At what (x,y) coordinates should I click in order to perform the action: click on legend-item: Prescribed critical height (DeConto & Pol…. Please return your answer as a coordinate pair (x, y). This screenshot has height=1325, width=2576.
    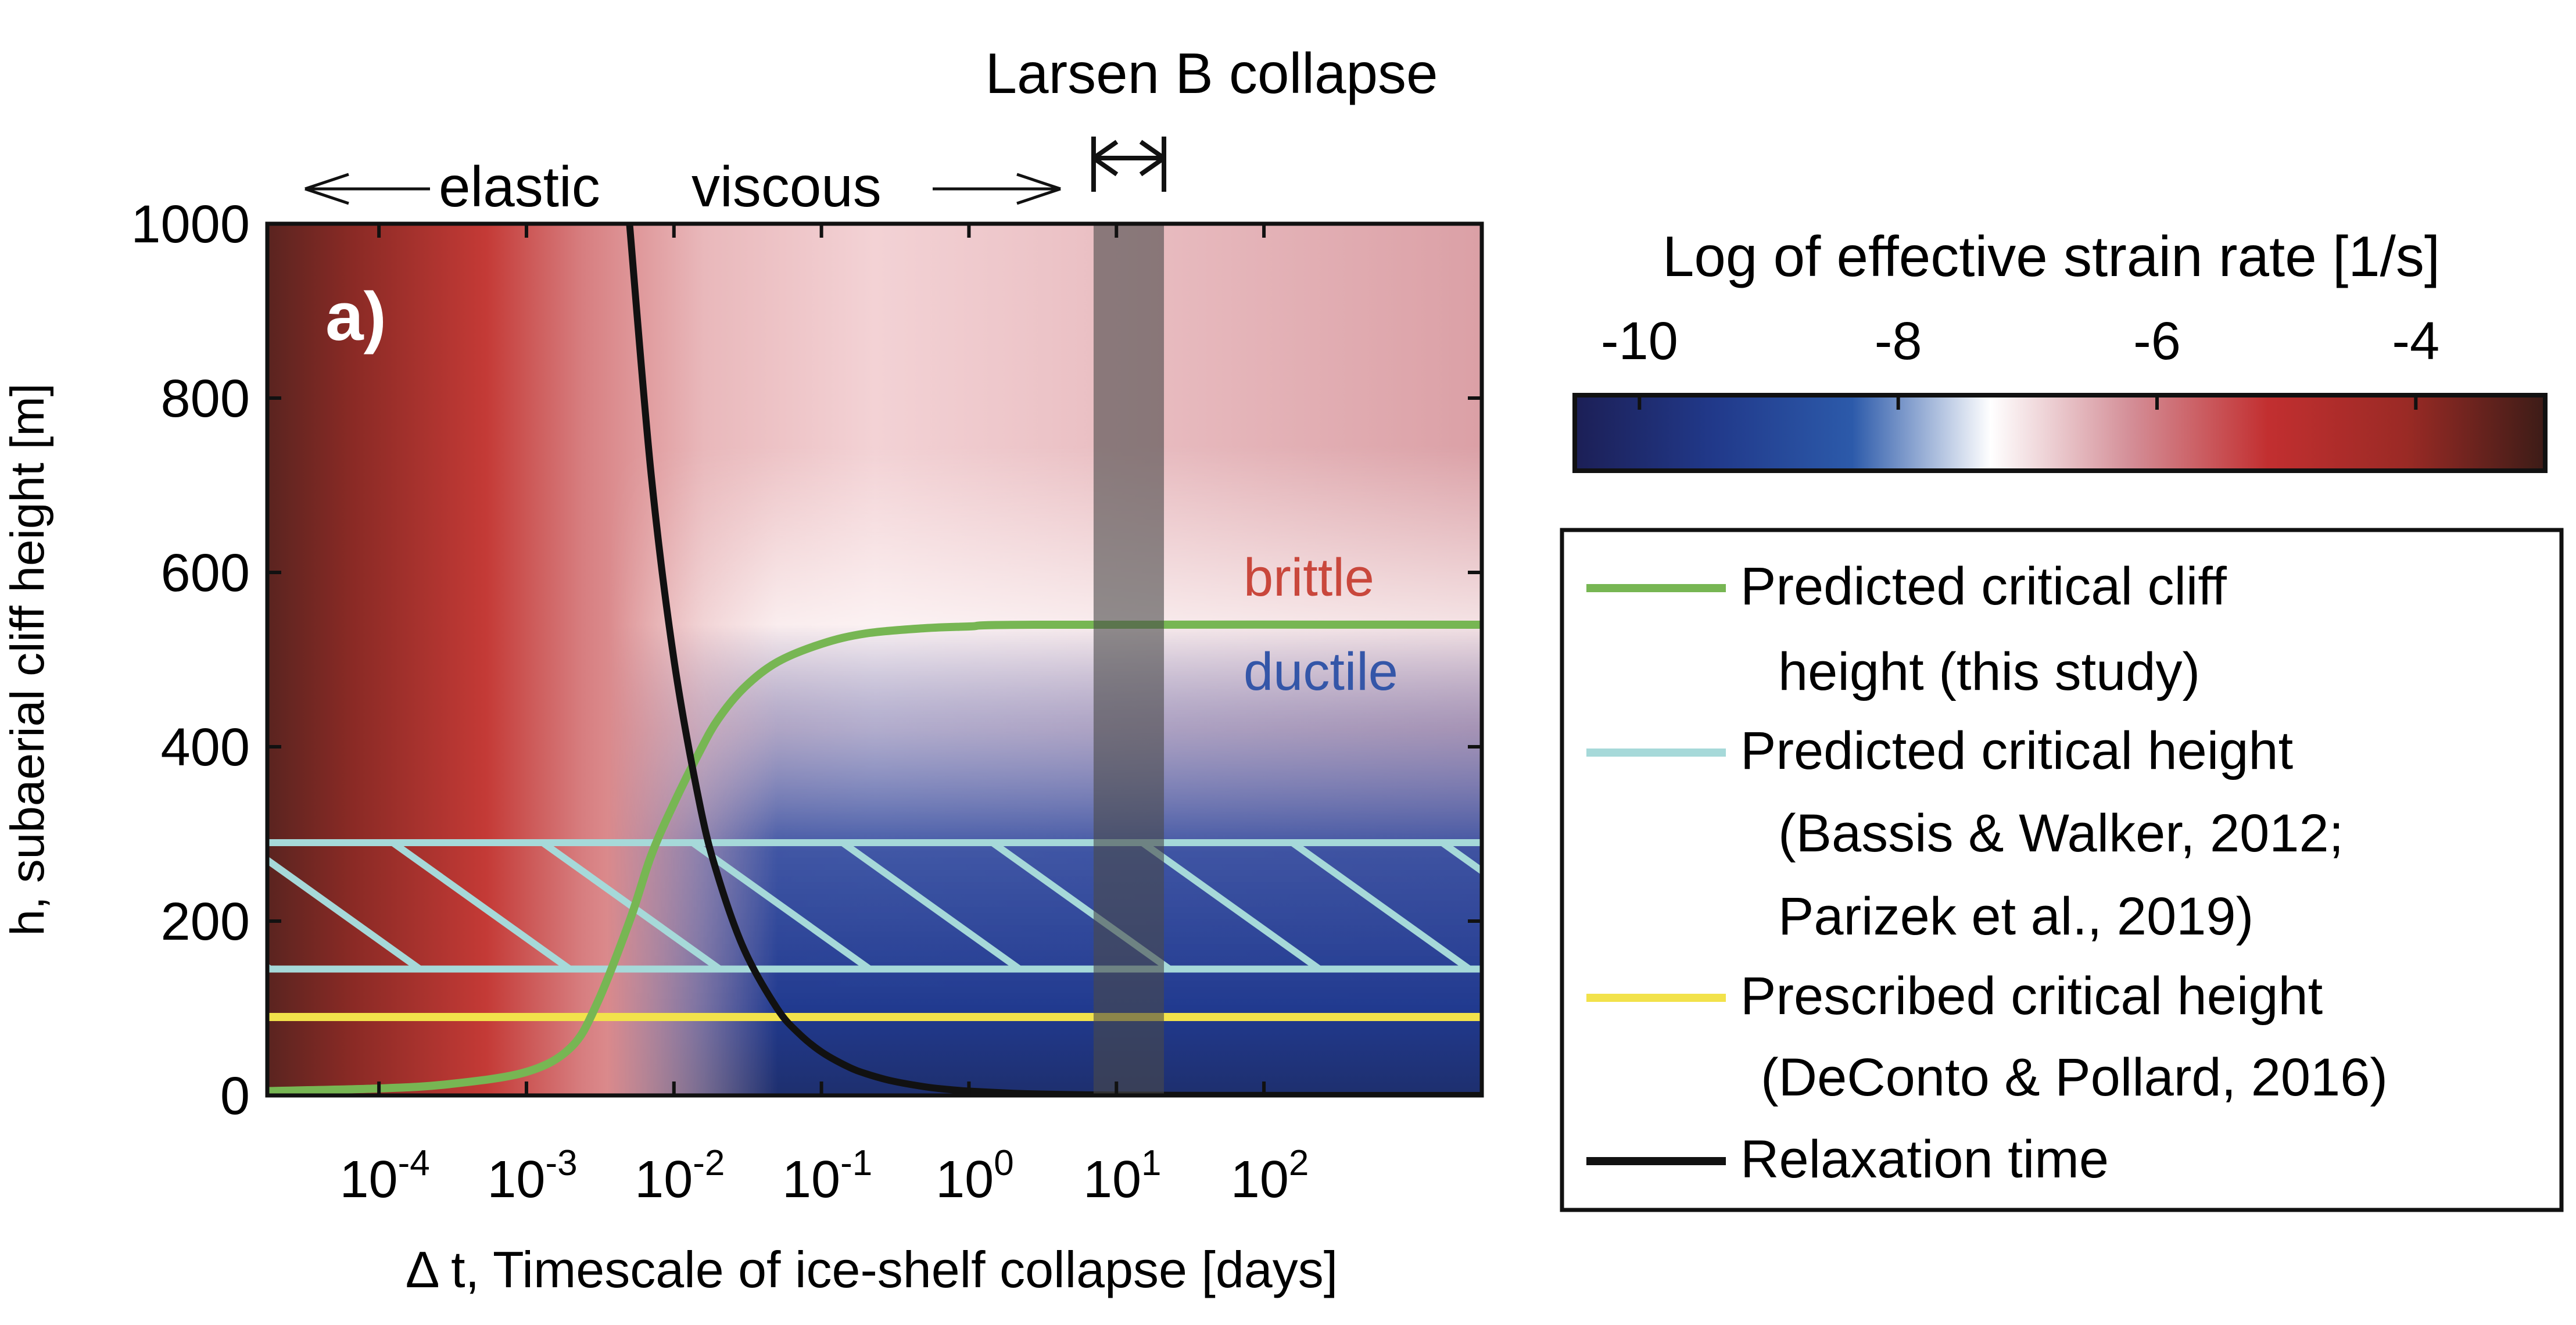
    Looking at the image, I should click on (1987, 1036).